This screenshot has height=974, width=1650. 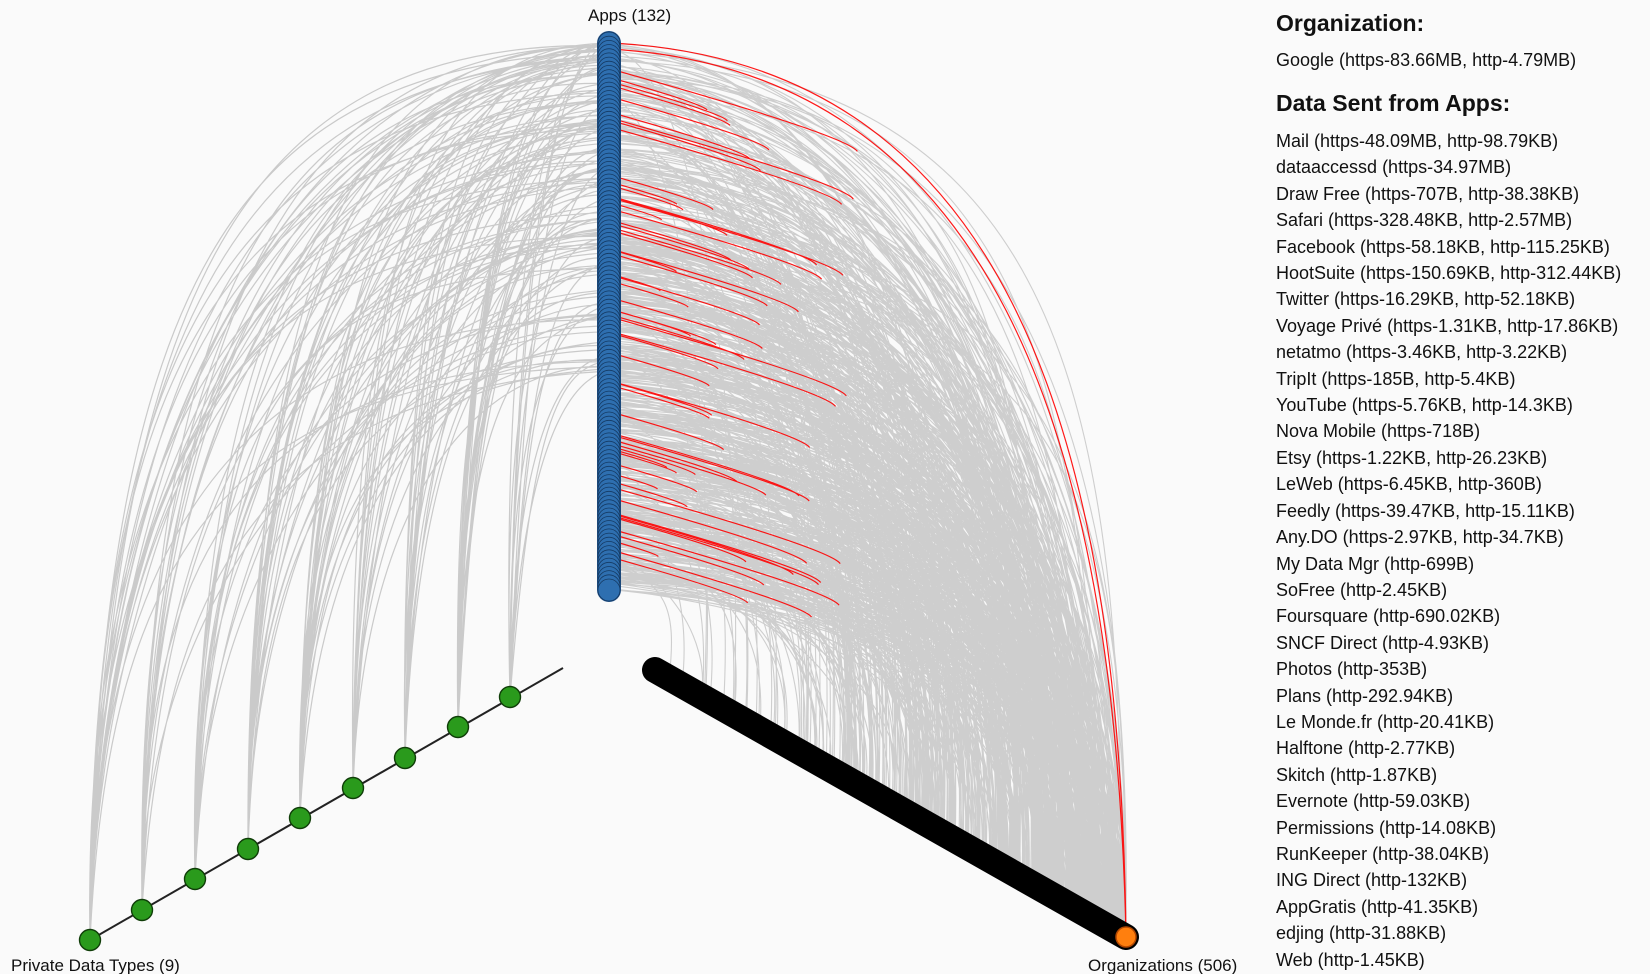 I want to click on app-list-item: Photos (http-353B), so click(x=1352, y=669).